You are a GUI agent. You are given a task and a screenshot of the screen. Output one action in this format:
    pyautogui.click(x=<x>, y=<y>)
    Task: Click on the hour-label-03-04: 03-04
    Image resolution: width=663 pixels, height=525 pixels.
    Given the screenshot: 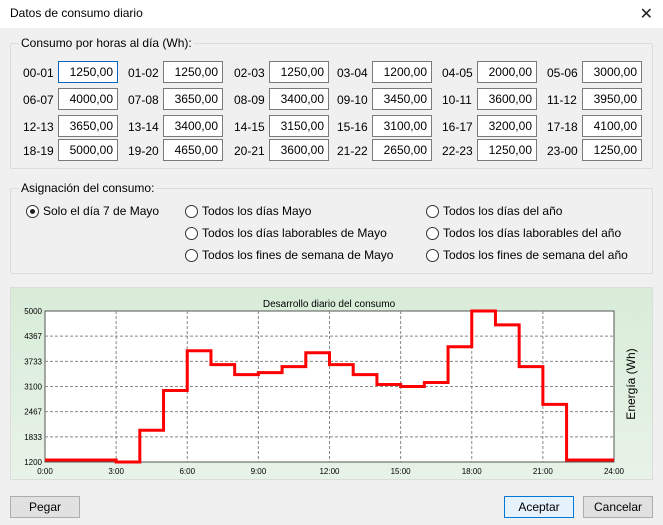 What is the action you would take?
    pyautogui.click(x=352, y=73)
    